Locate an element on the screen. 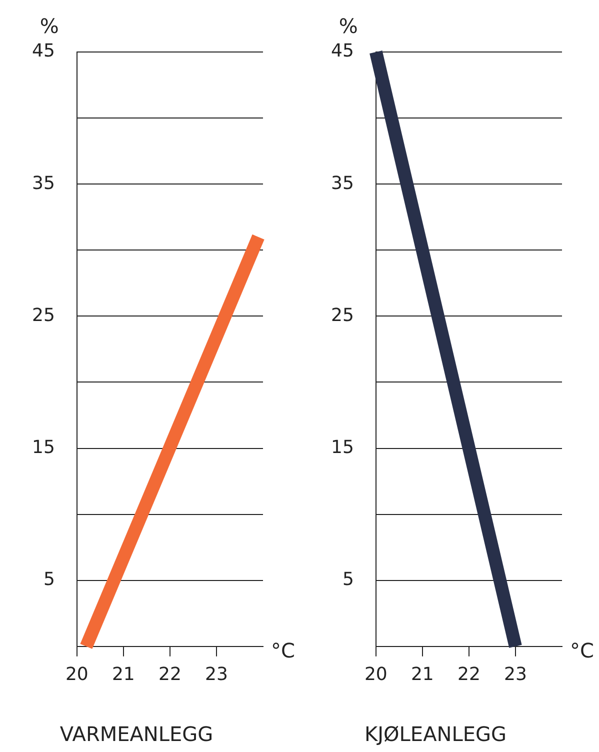 The width and height of the screenshot is (599, 752). text: KJØLEANLEGG is located at coordinates (435, 734).